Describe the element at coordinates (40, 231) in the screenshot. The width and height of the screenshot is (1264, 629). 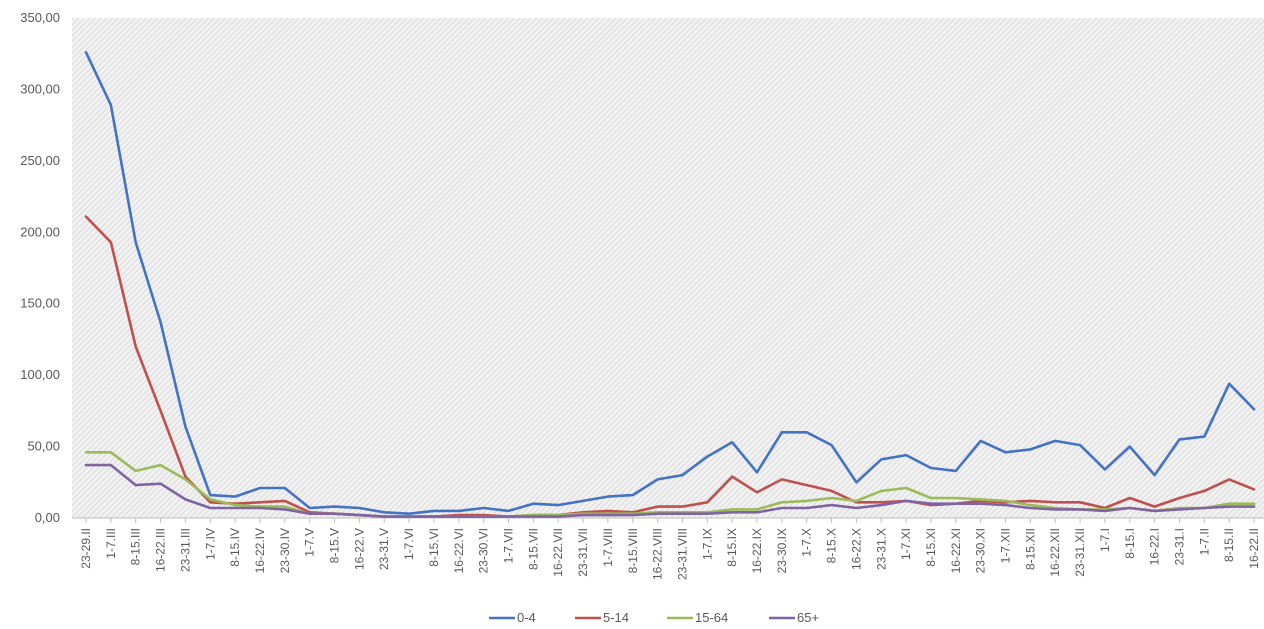
I see `y-tick-label: 200,00` at that location.